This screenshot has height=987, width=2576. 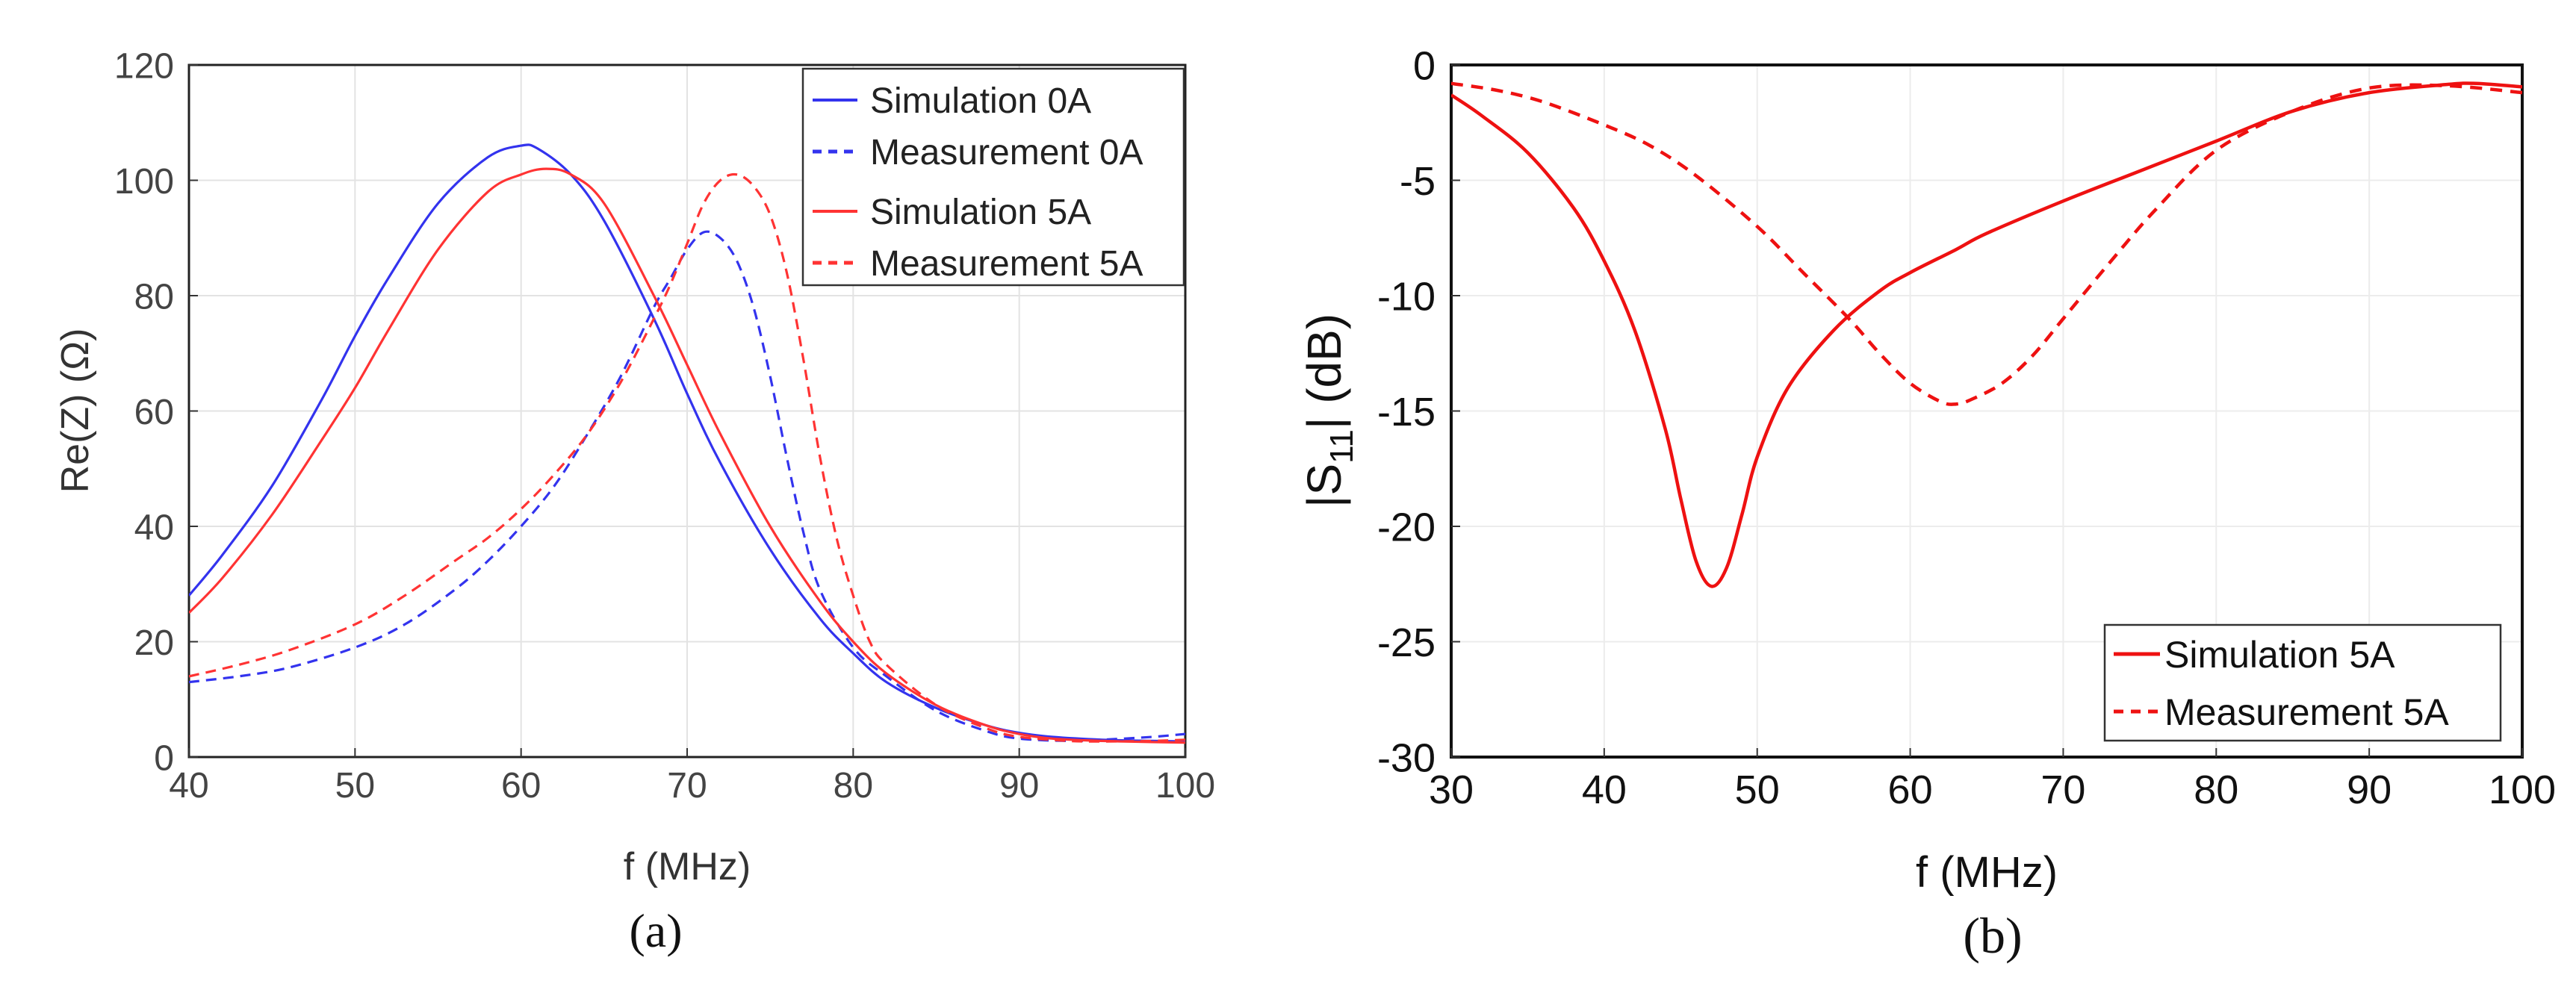 What do you see at coordinates (981, 212) in the screenshot?
I see `legend-a-label-sim-5a: Simulation 5A` at bounding box center [981, 212].